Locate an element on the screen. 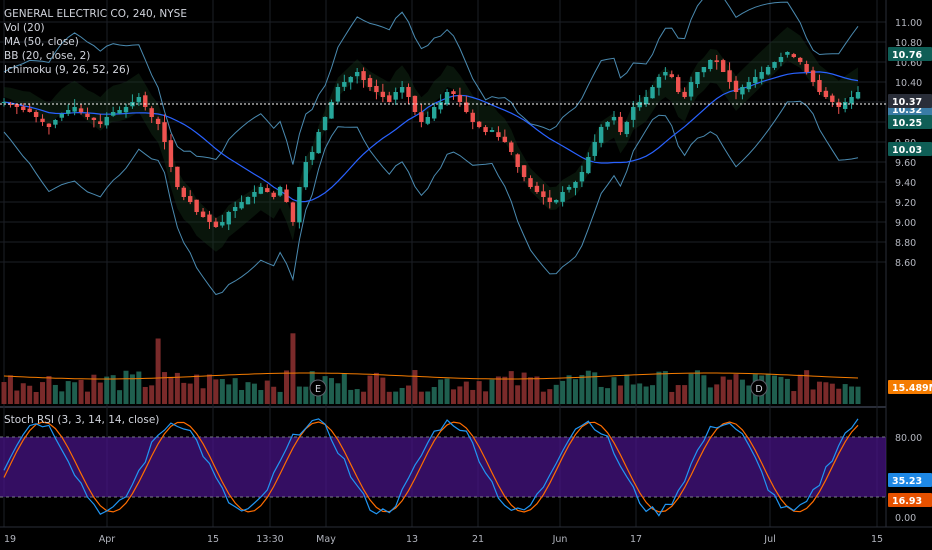 The height and width of the screenshot is (550, 932). price-tick-label: 9.60 is located at coordinates (905, 163).